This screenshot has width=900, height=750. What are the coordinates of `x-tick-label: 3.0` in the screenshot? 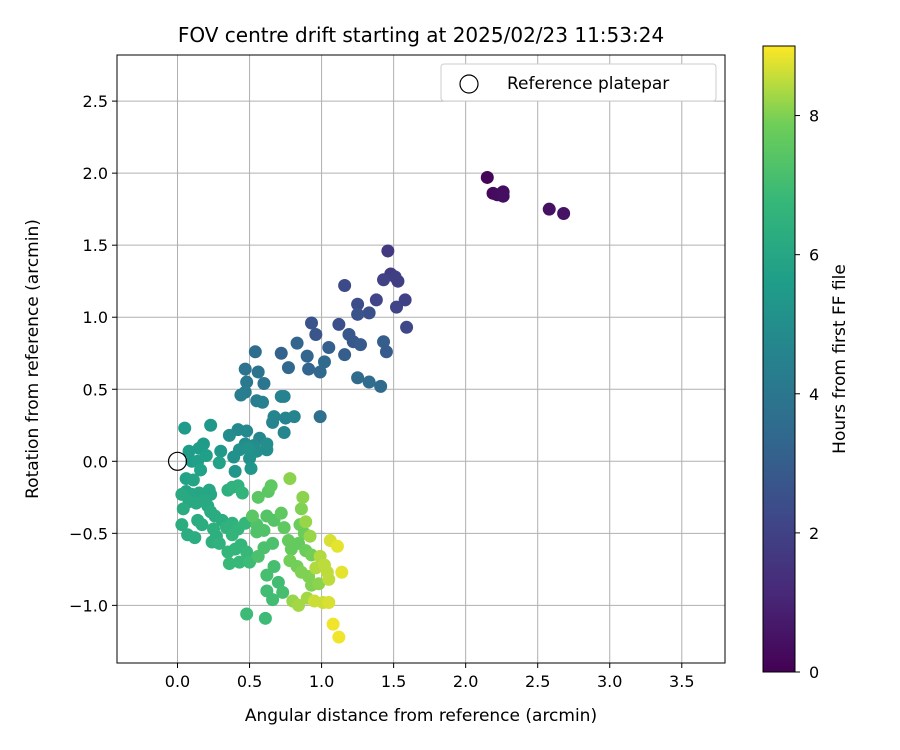 It's located at (609, 681).